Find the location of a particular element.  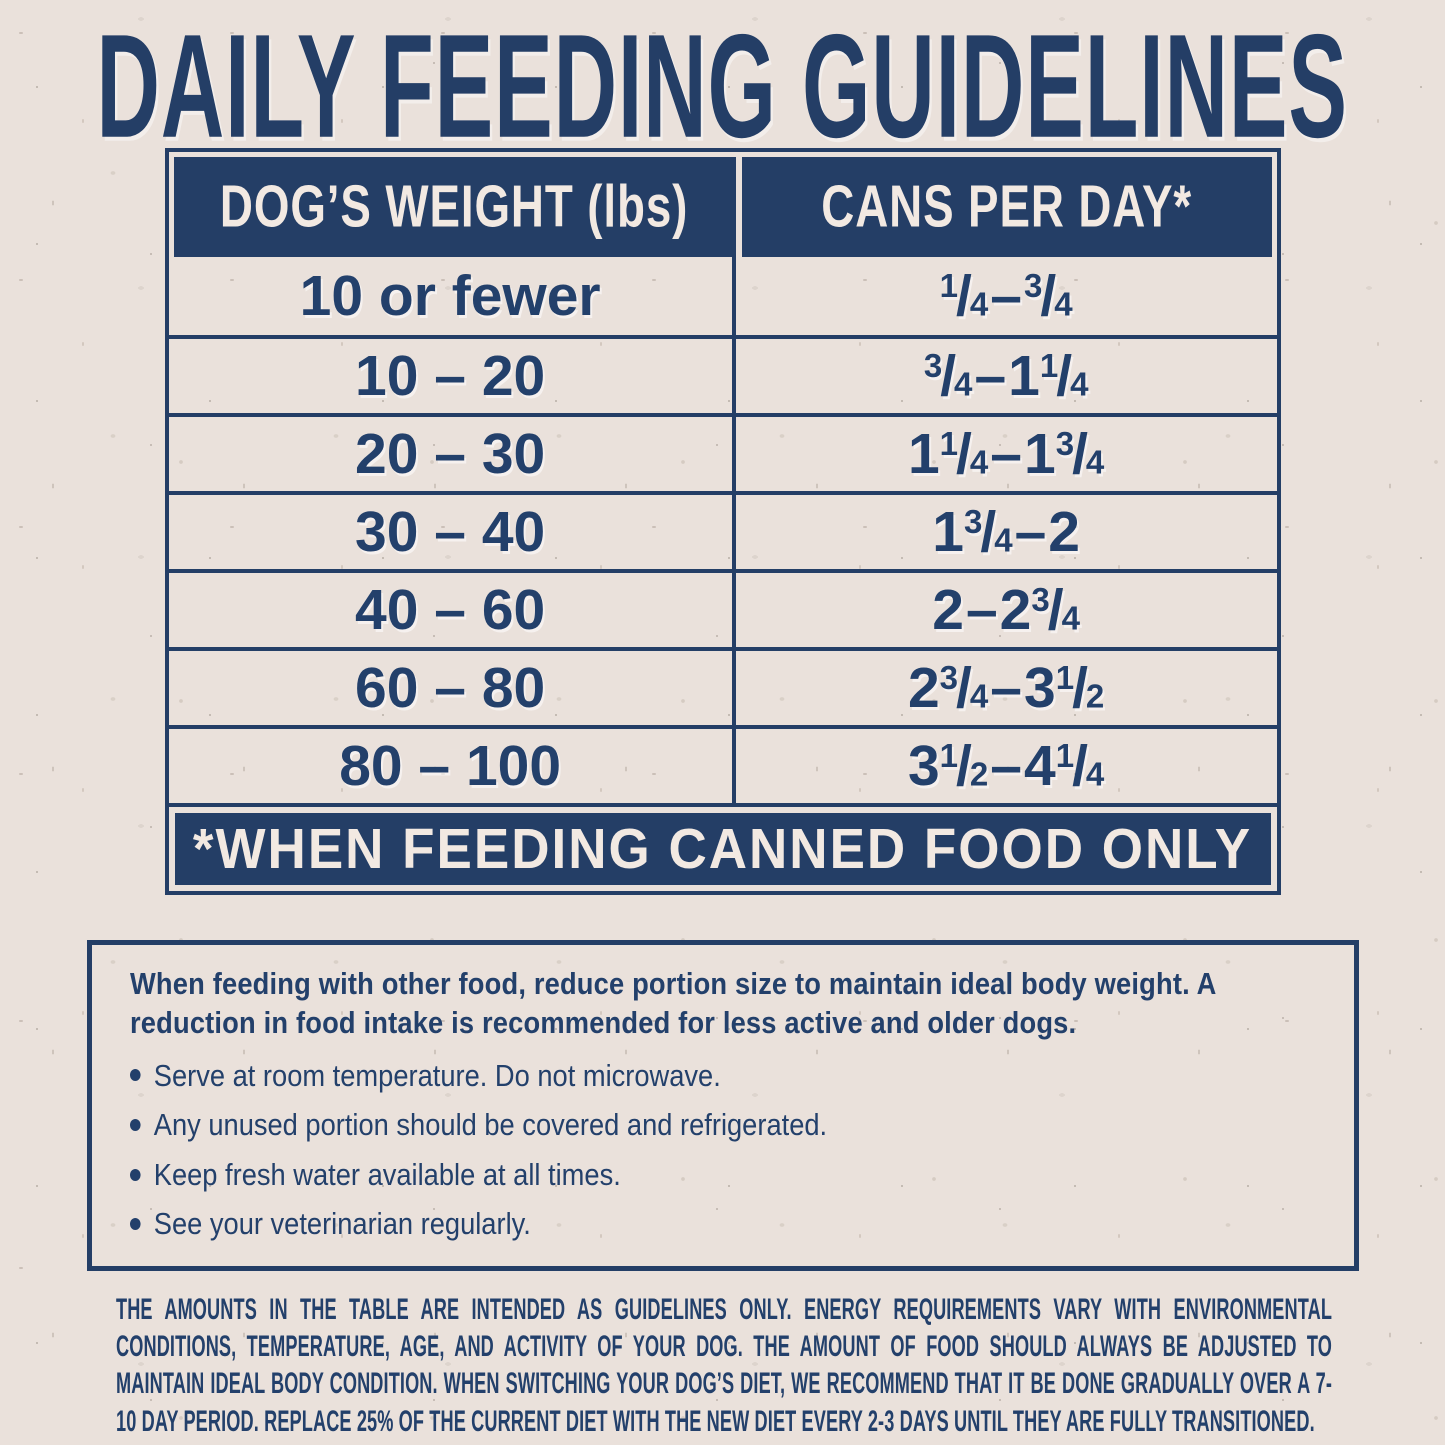

title-section: DAILY FEEDING GUIDELINES is located at coordinates (722, 84).